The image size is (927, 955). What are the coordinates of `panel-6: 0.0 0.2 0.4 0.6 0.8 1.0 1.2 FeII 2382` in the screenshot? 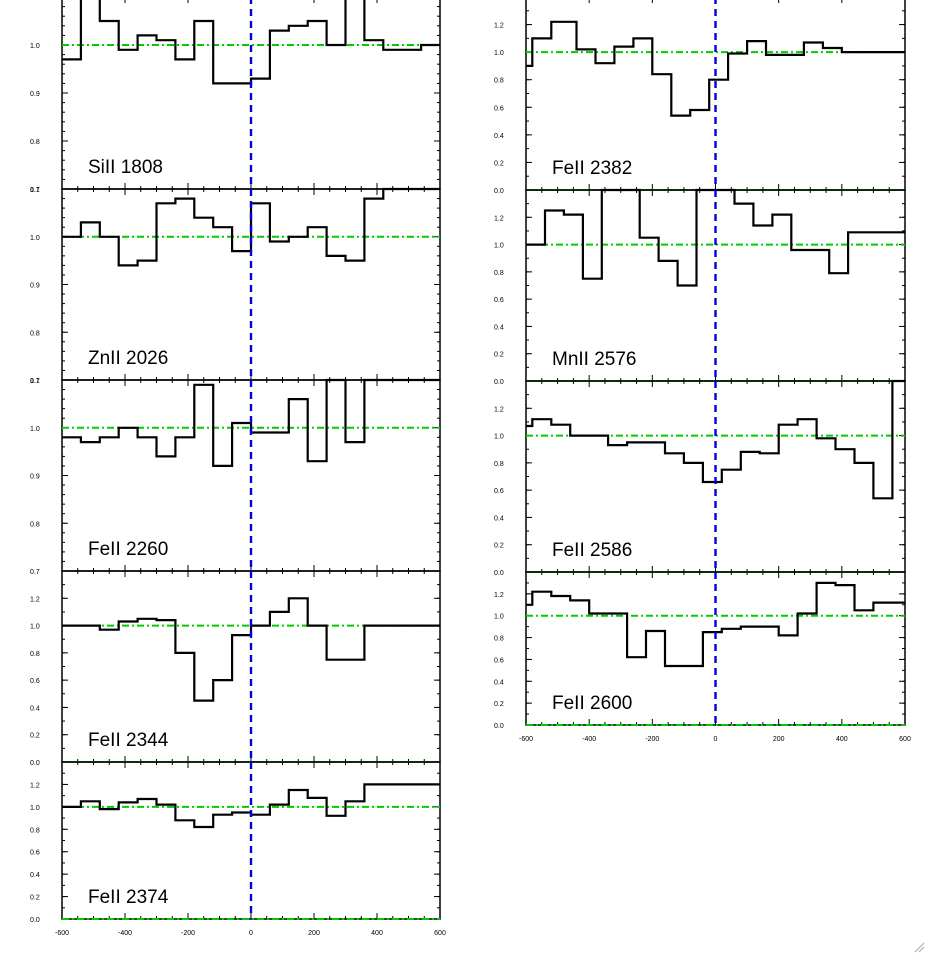 It's located at (700, 97).